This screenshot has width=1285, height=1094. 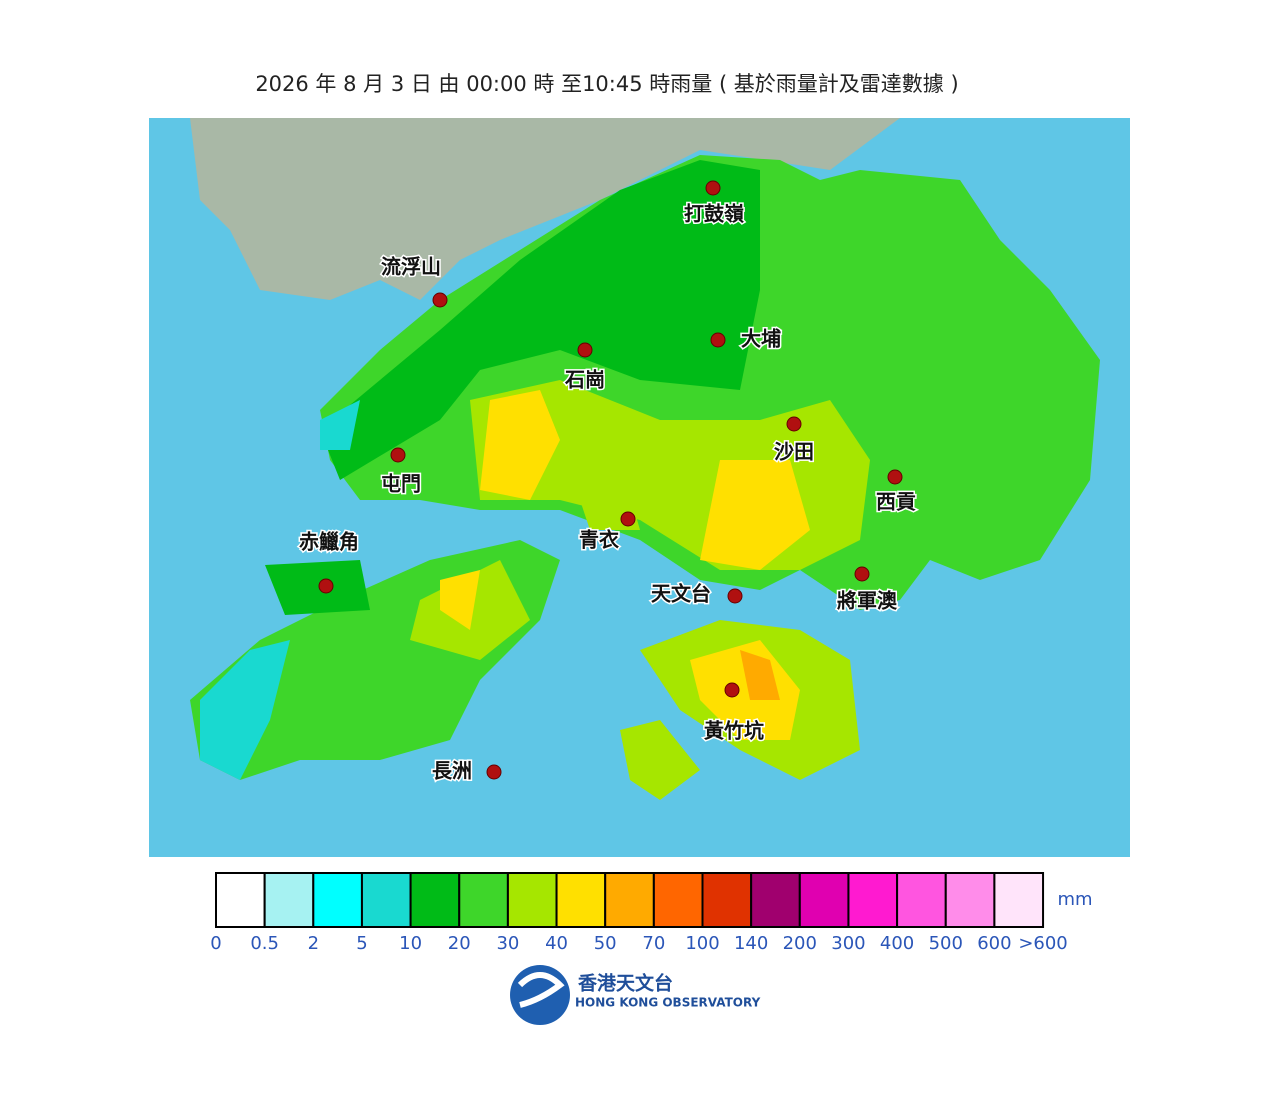 What do you see at coordinates (329, 542) in the screenshot?
I see `station-label: 赤鱲角` at bounding box center [329, 542].